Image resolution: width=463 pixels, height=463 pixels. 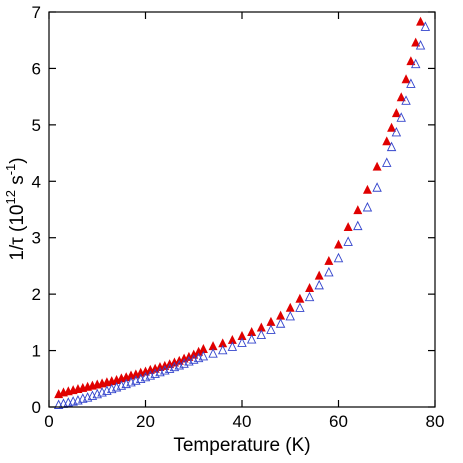 I want to click on x-tick-label-4: 80, so click(x=435, y=421).